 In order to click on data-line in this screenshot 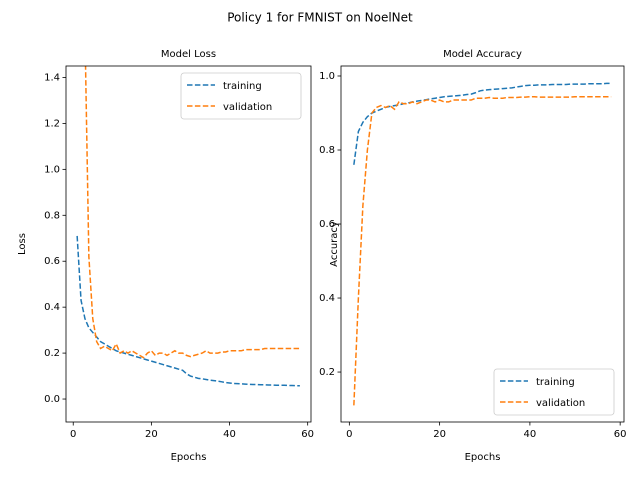, I will do `click(188, 311)`.